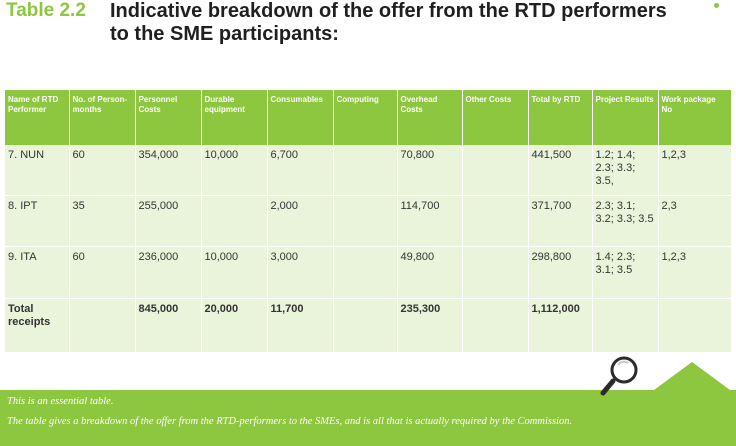  I want to click on table-cell: 845,000, so click(168, 325).